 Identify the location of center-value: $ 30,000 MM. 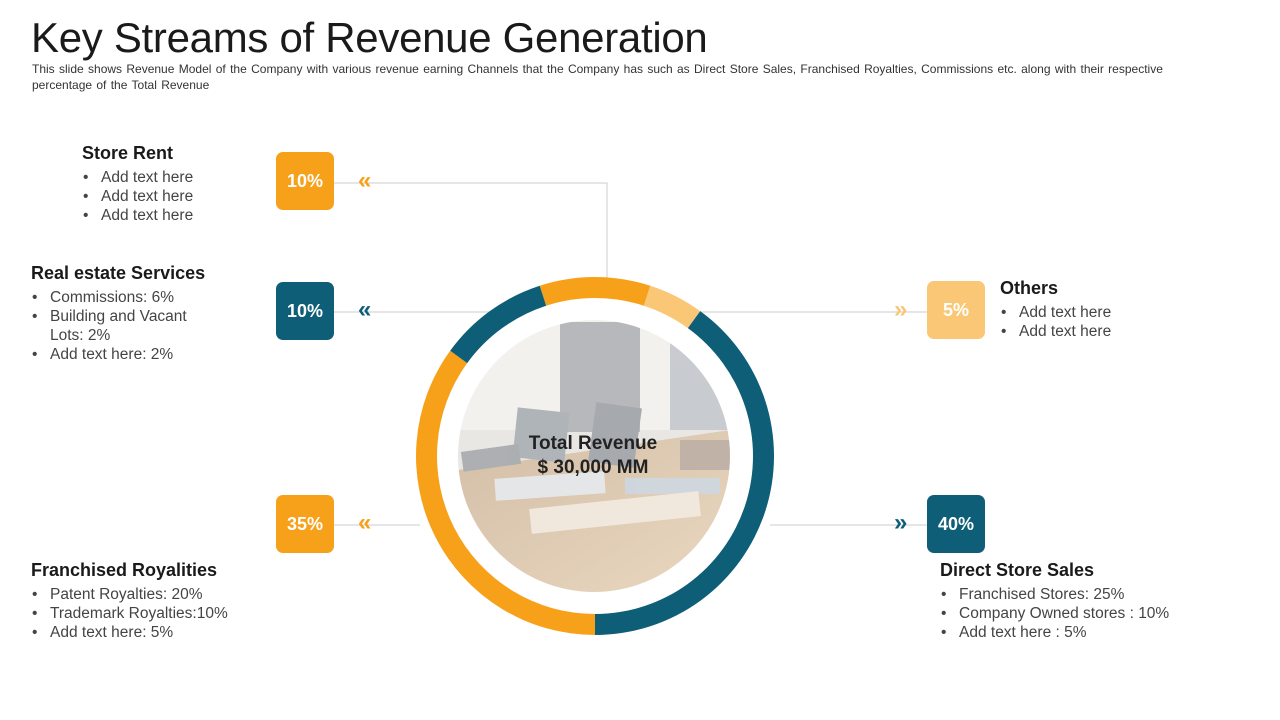
(593, 467).